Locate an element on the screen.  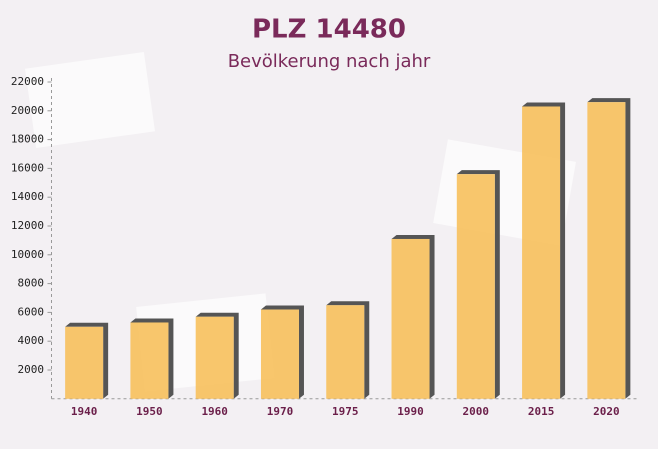
decor is located at coordinates (90, 100).